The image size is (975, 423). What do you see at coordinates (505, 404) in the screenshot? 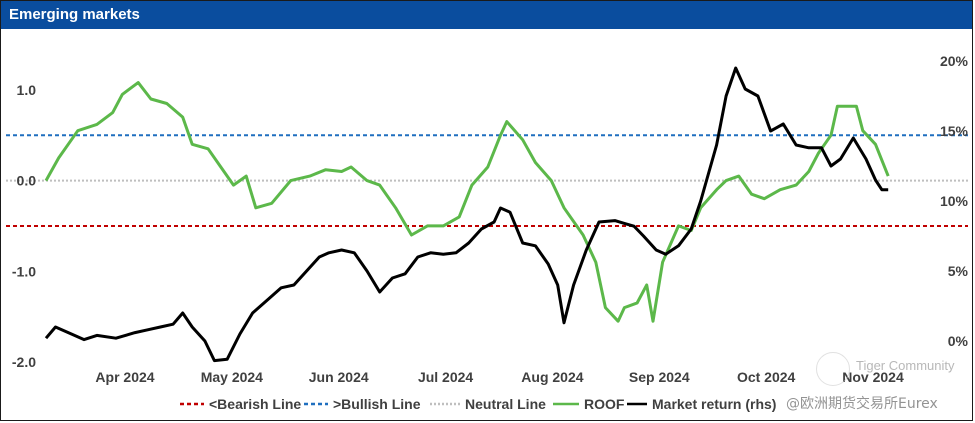
I see `legend-label: Neutral Line` at bounding box center [505, 404].